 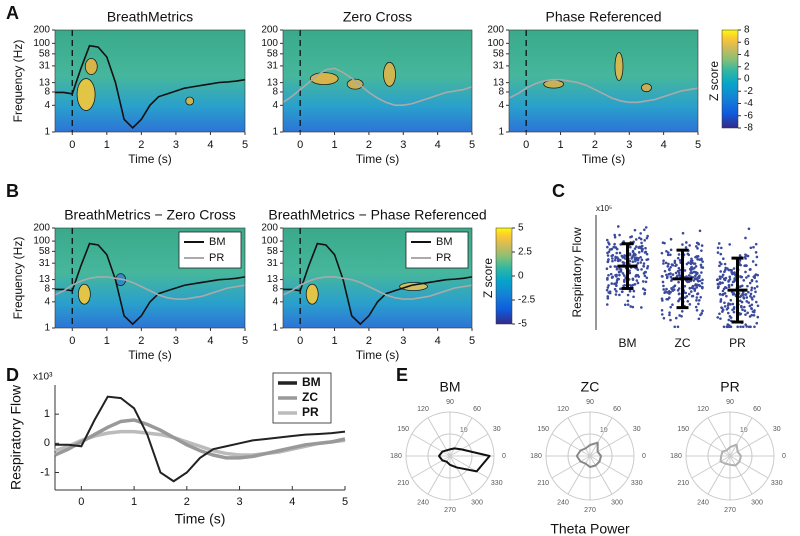 I want to click on theta-label: 270, so click(x=450, y=510).